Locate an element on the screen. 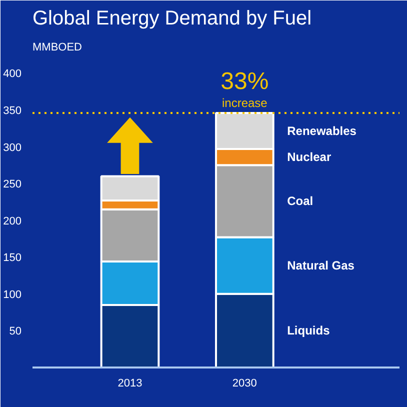  y-tick-label: 100 is located at coordinates (12, 294).